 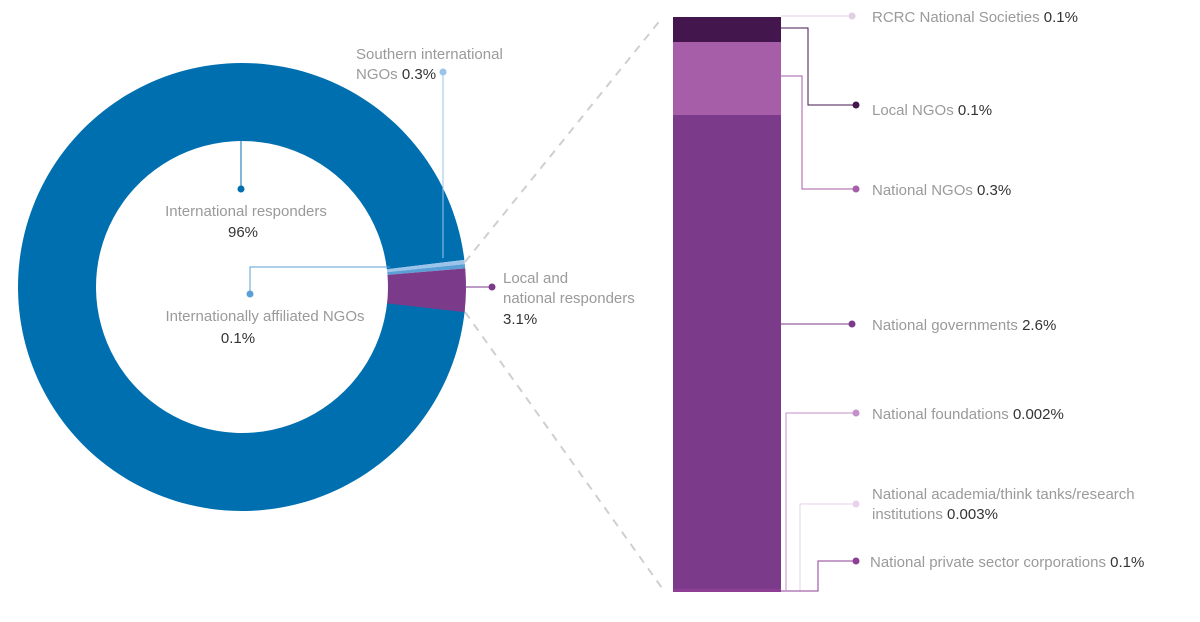 What do you see at coordinates (563, 140) in the screenshot?
I see `zoom-connector-top` at bounding box center [563, 140].